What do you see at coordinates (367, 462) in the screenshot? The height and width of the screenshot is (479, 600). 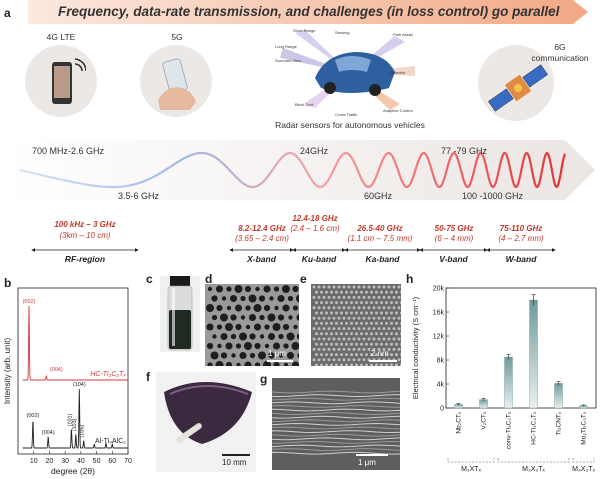 I see `scalebar-g-label: 1 μm` at bounding box center [367, 462].